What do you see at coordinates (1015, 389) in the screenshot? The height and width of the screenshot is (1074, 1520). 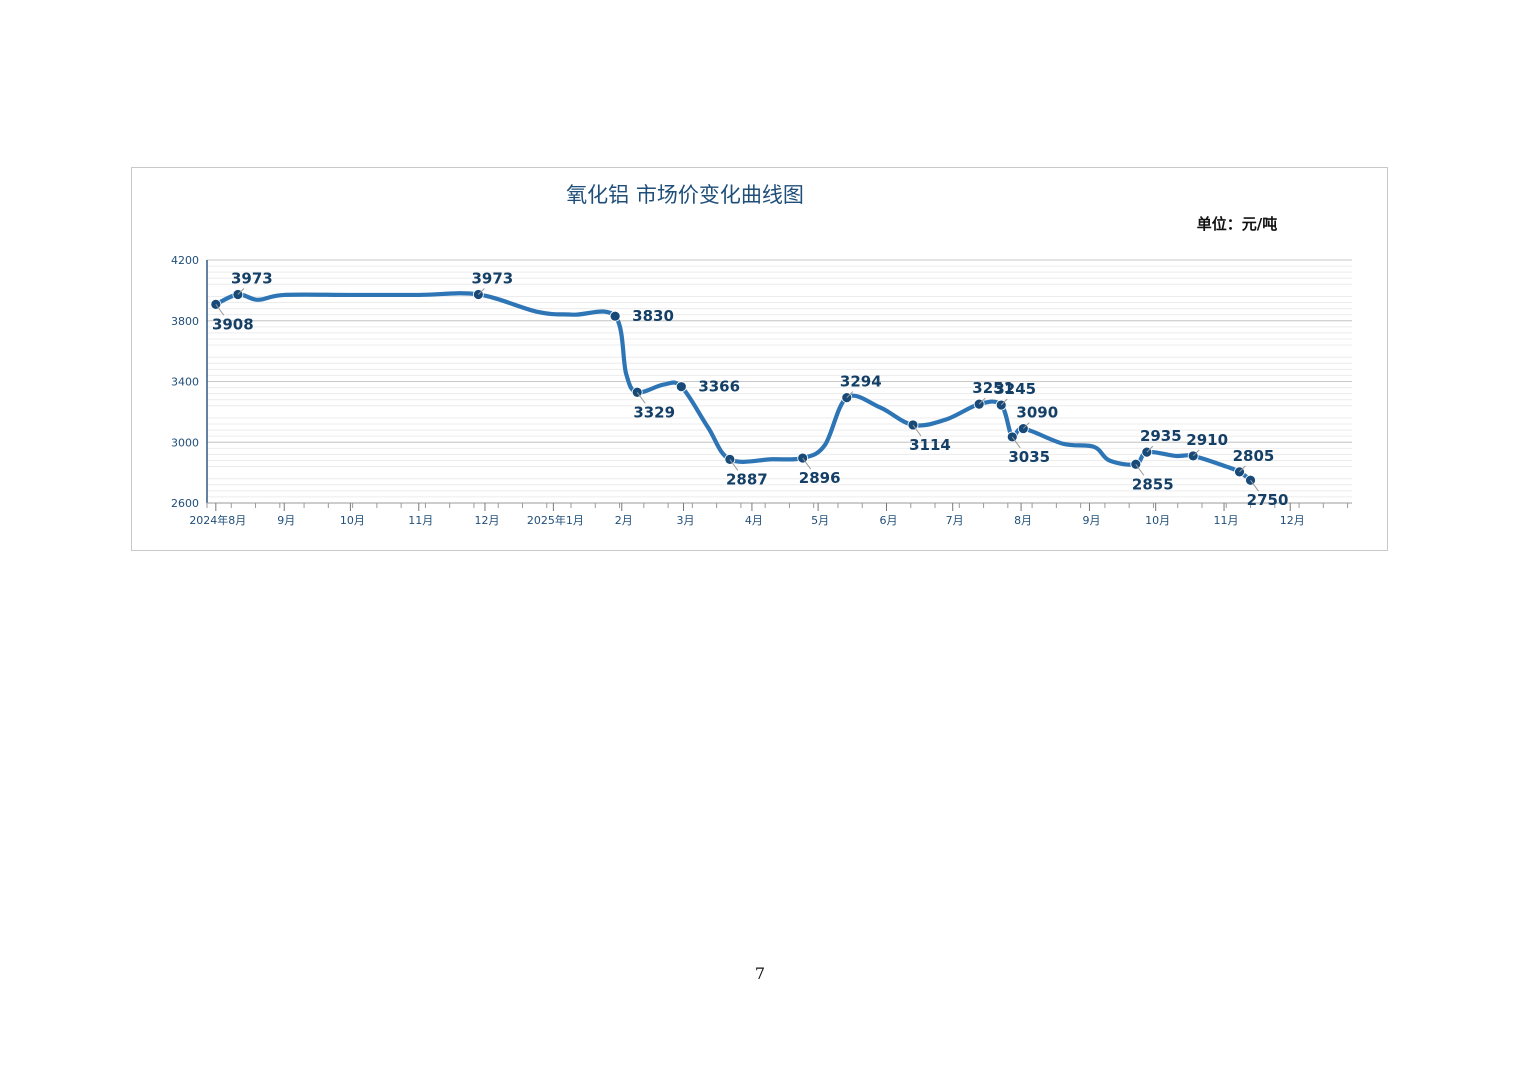 I see `data-label: 3245` at bounding box center [1015, 389].